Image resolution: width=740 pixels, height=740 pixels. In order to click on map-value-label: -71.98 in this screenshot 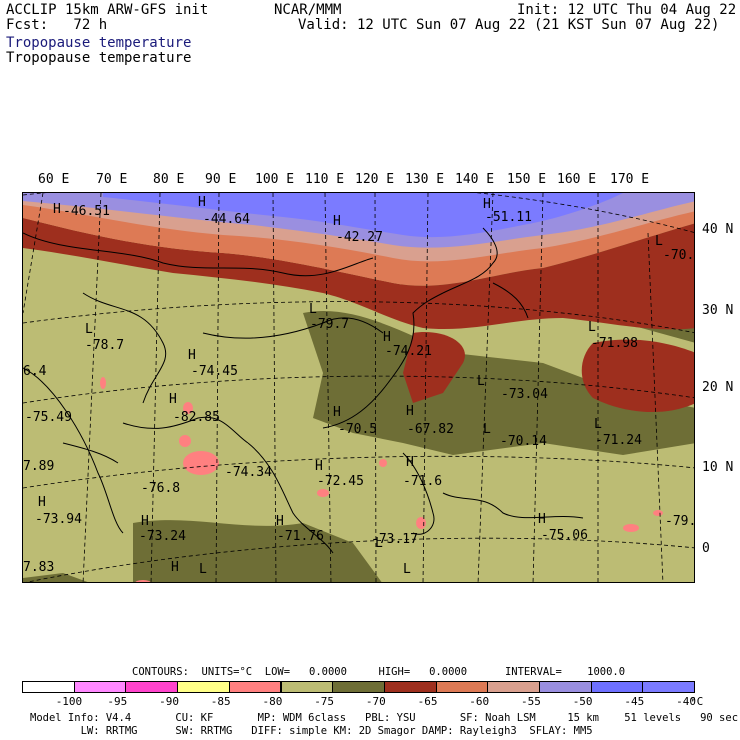, I will do `click(614, 343)`.